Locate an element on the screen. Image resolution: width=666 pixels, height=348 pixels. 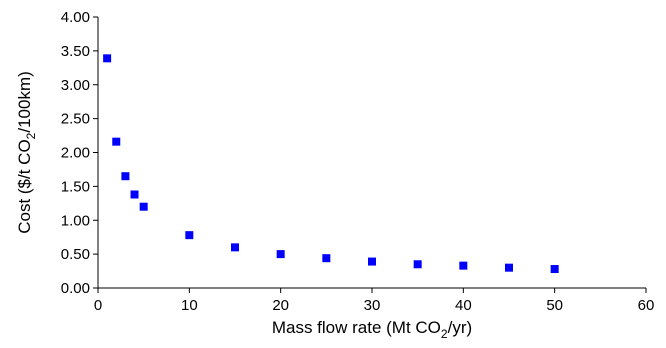
y-tick-label: 4.00 is located at coordinates (75, 17).